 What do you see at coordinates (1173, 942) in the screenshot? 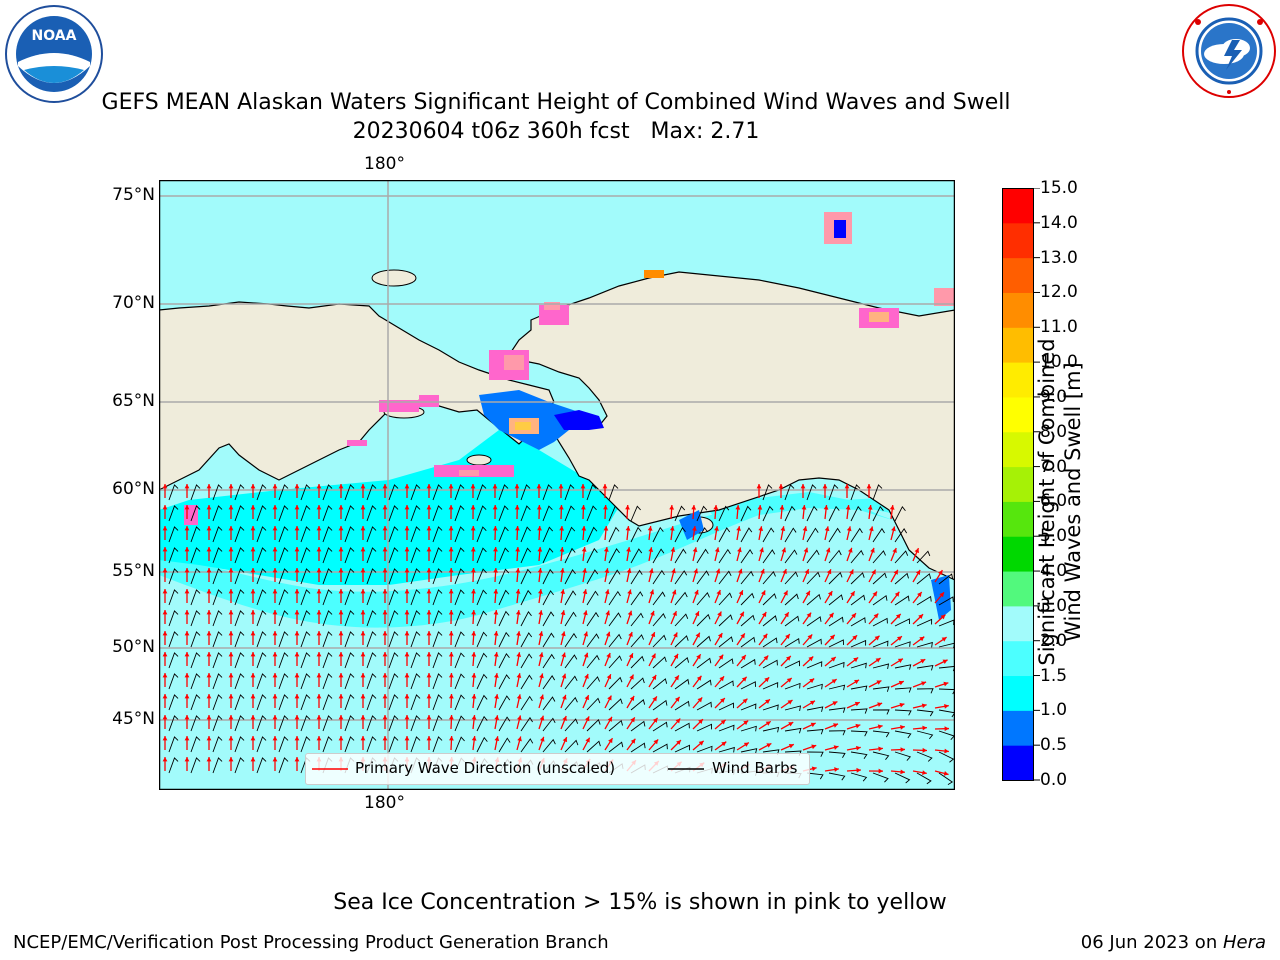
I see `generation-date: 06 Jun 2023 on Hera` at bounding box center [1173, 942].